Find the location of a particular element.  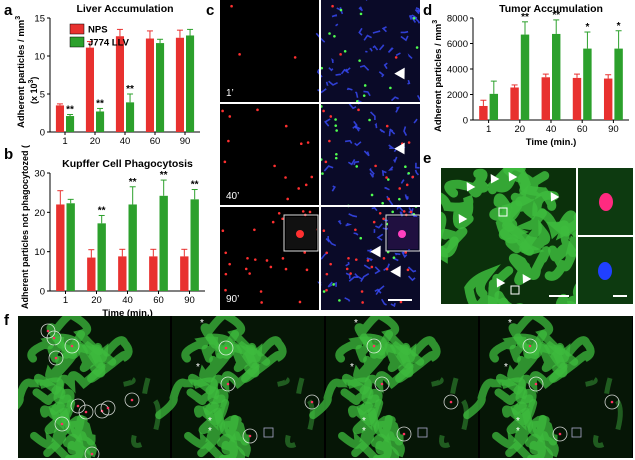

significance-label: ** is located at coordinates (70, 110).